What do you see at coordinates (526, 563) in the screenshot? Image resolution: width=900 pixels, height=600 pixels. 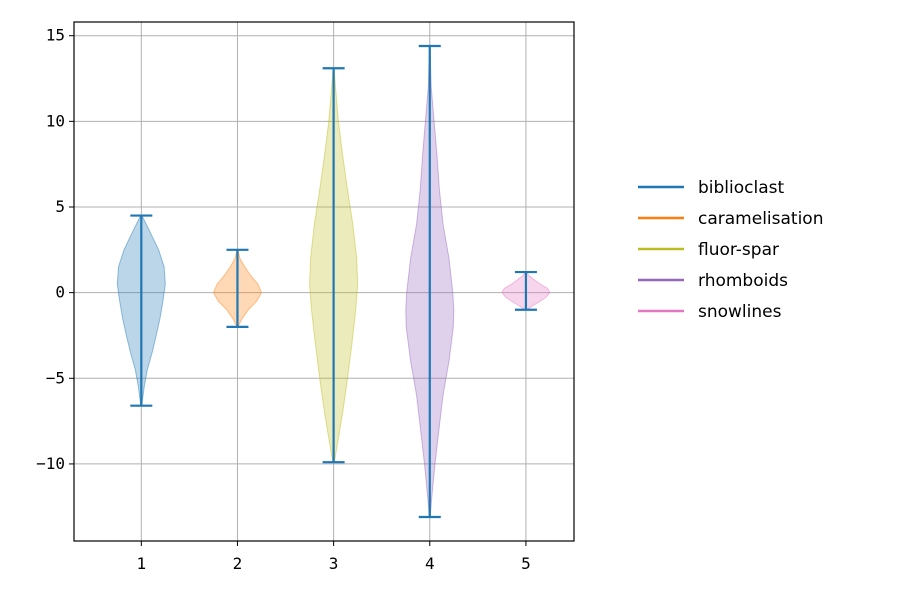 I see `x-tick-label: 5` at bounding box center [526, 563].